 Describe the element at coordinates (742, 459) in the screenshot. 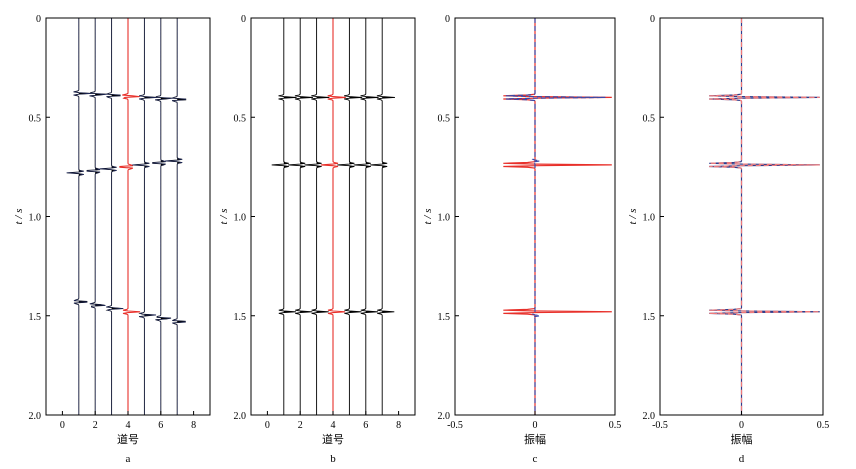

I see `panel-label: d` at that location.